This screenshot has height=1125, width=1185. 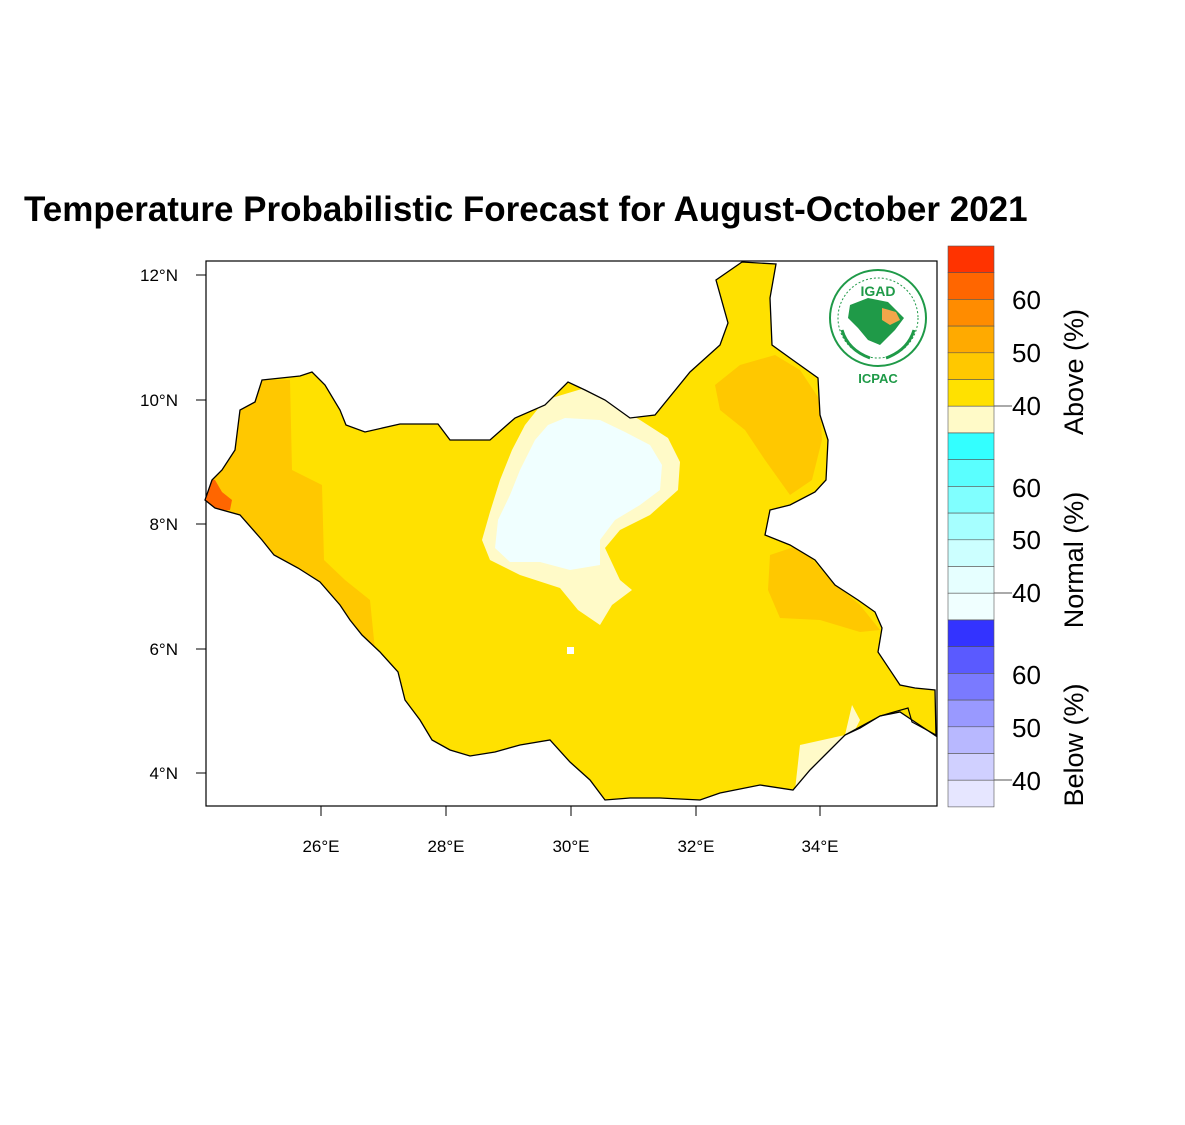 I want to click on igad-region-icon, so click(x=891, y=316).